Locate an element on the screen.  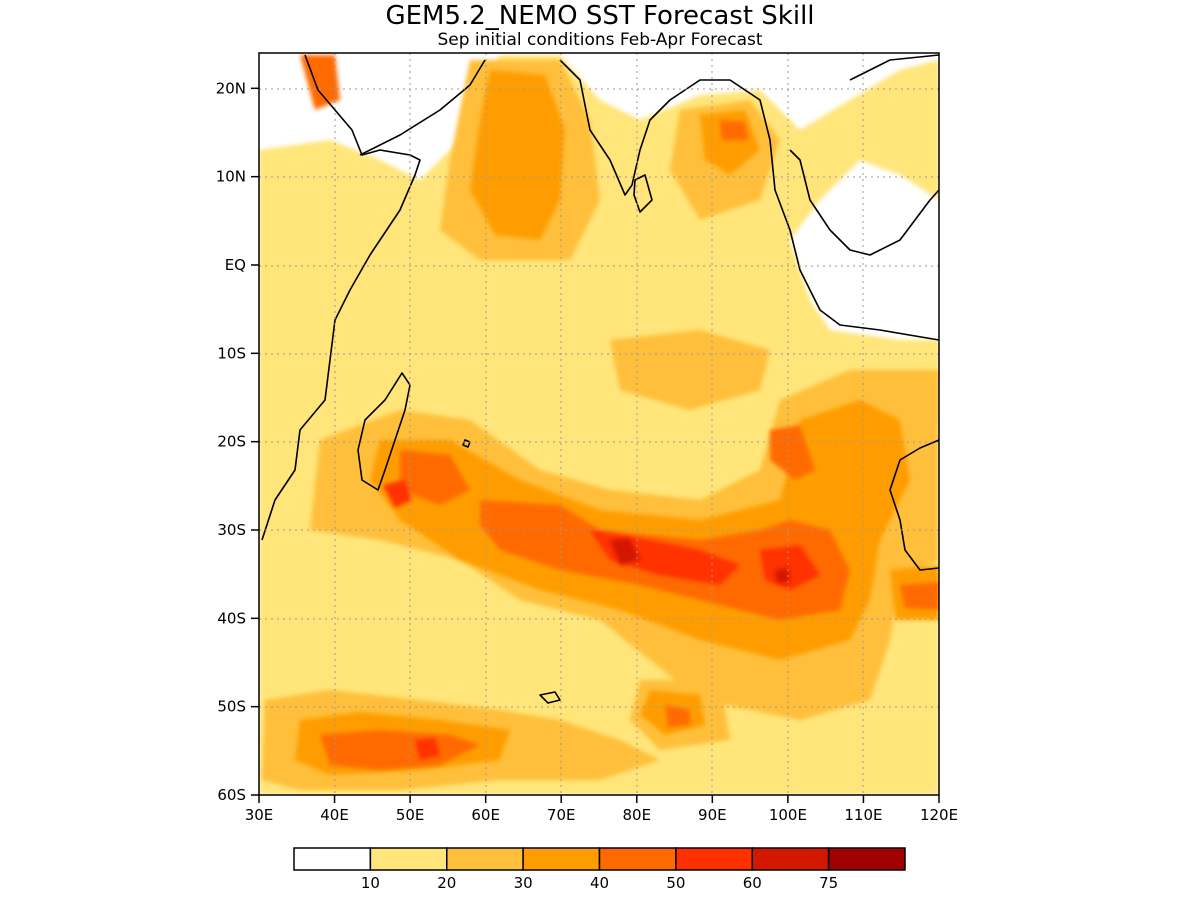
latitude-axis: 20N 10N EQ 10S 20S 30S 40S 50S 60S is located at coordinates (237, 441).